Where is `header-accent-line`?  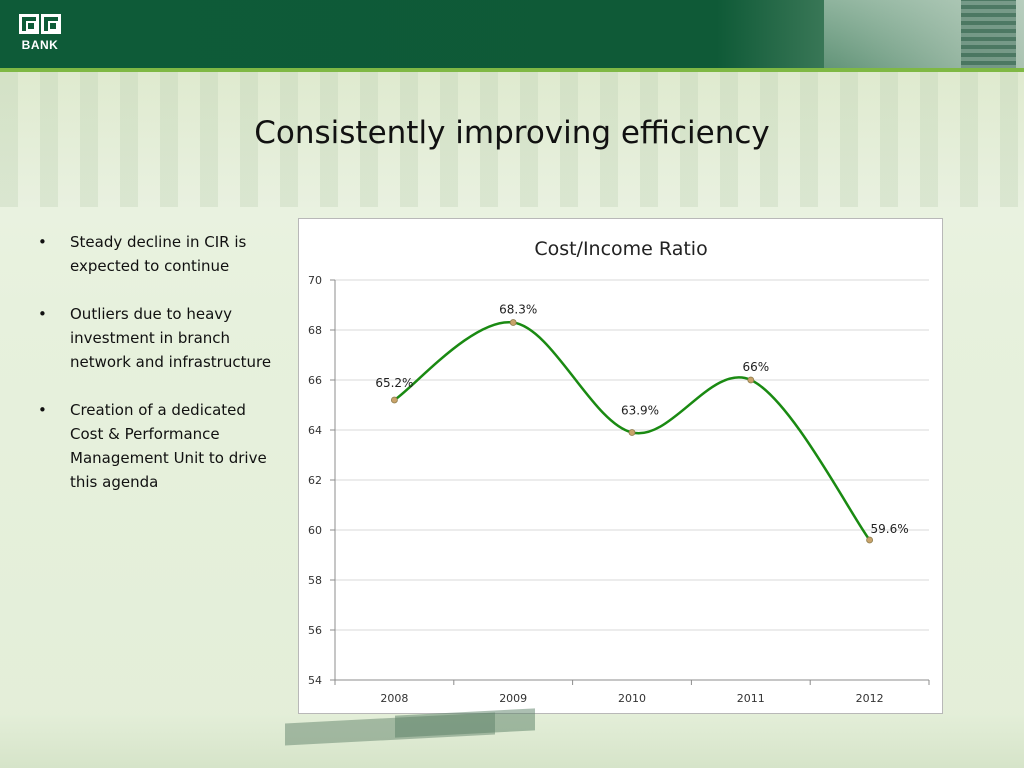 header-accent-line is located at coordinates (512, 70).